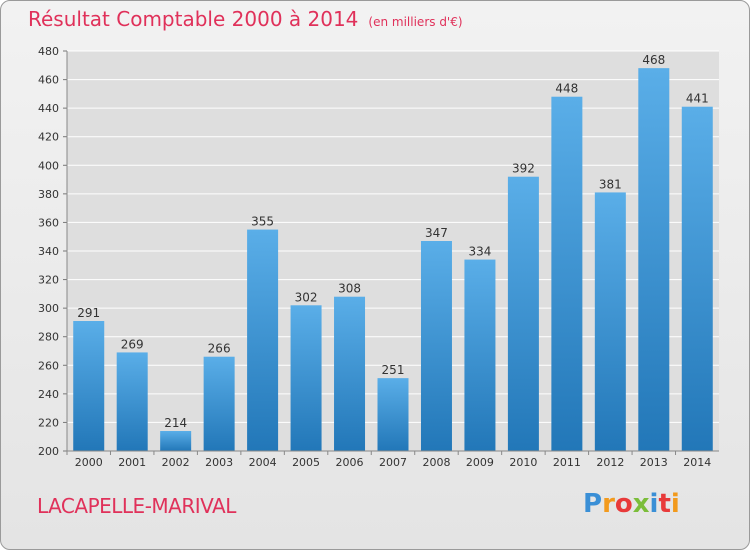  Describe the element at coordinates (610, 184) in the screenshot. I see `bar-value-label: 381` at that location.